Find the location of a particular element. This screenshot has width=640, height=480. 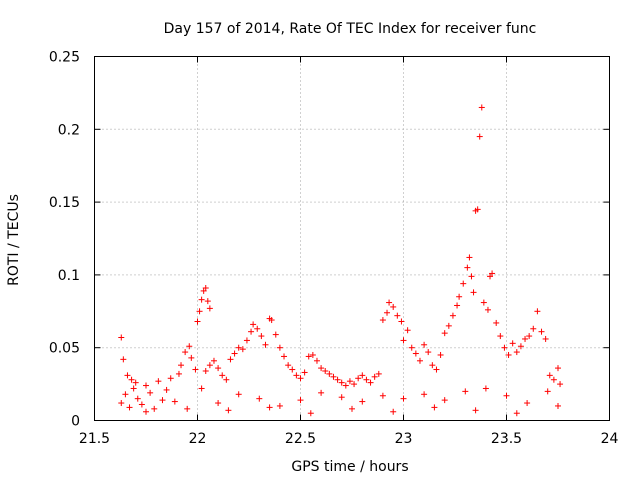

x-tick-label: 21.5 is located at coordinates (94, 439).